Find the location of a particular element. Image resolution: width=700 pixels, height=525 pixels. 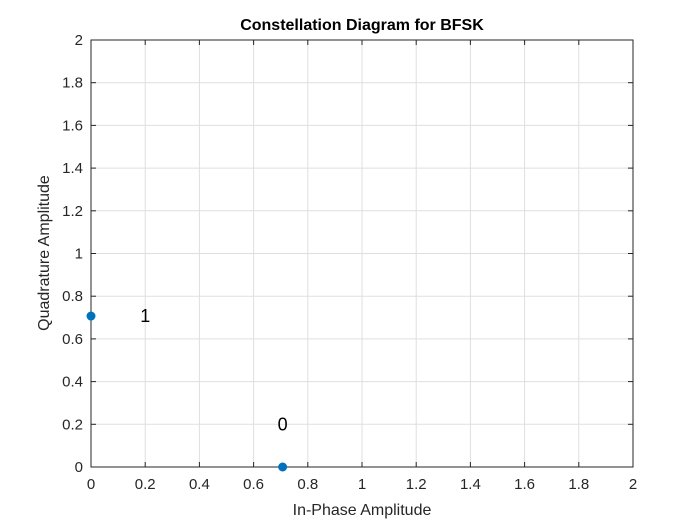

y-tick-label: 2 is located at coordinates (79, 40).